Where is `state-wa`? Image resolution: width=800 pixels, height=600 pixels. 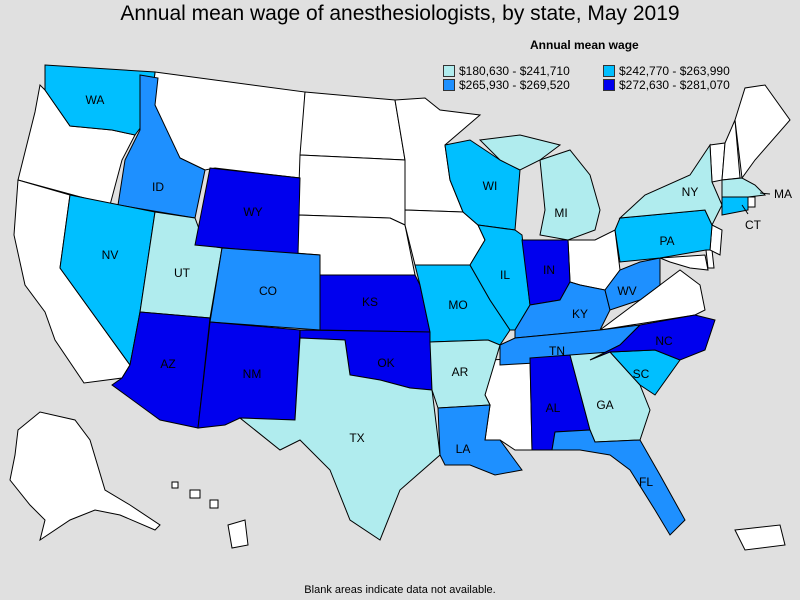 state-wa is located at coordinates (100, 100).